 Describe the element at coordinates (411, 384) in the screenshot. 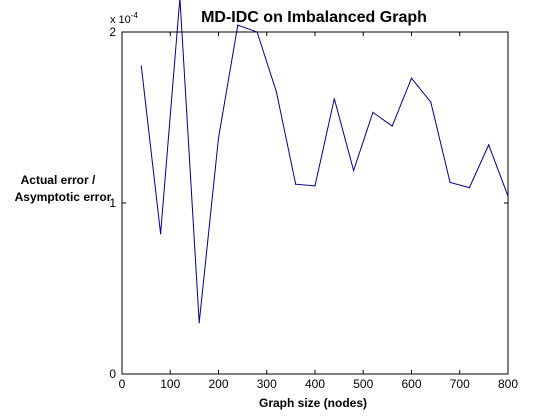

I see `x-tick-label: 600` at that location.